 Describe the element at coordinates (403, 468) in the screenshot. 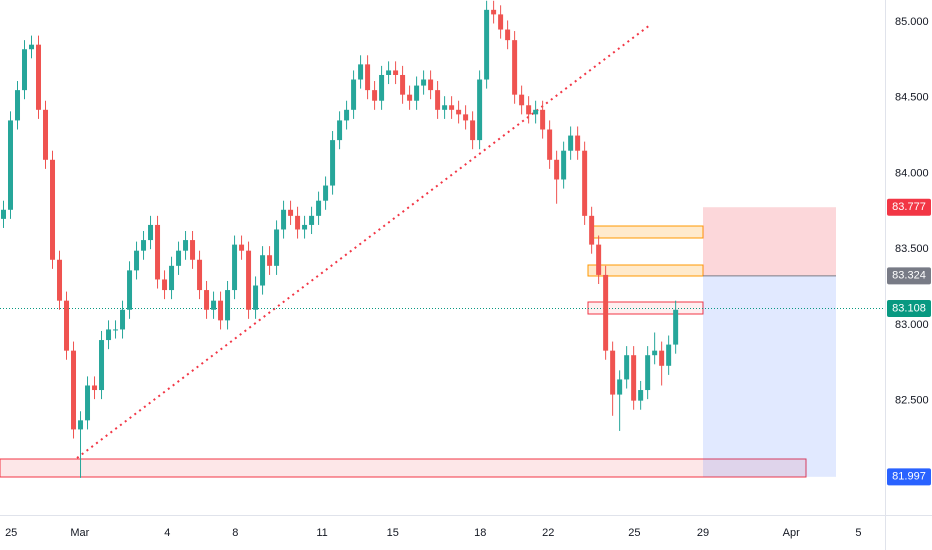

I see `support-zone` at that location.